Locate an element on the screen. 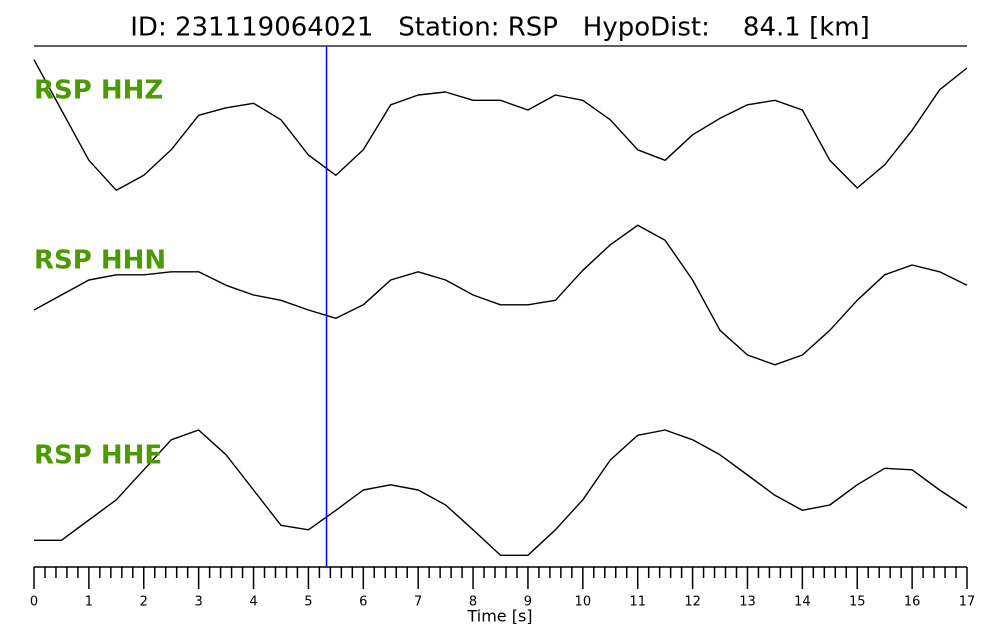 This screenshot has width=1000, height=640. x-tick-label: 17 is located at coordinates (967, 602).